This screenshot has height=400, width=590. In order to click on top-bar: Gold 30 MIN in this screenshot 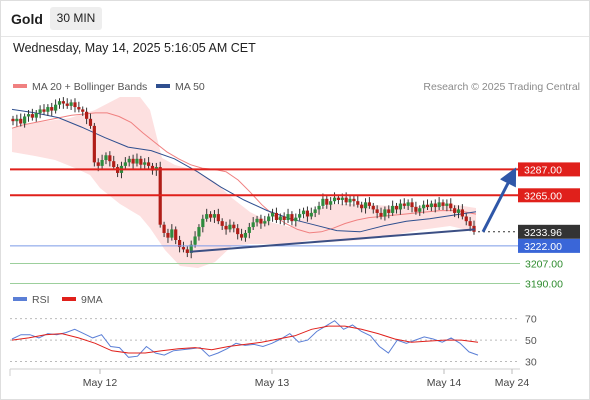, I will do `click(295, 18)`.